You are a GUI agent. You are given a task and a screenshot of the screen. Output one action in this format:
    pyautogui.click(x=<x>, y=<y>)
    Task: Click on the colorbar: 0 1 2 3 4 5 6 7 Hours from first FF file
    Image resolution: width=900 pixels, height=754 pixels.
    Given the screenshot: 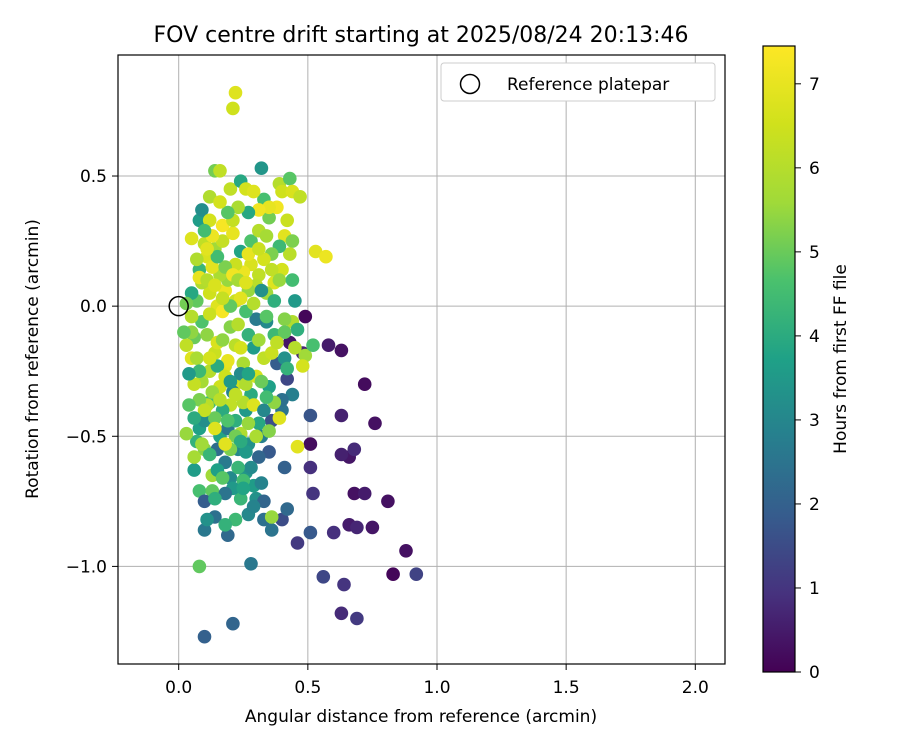 What is the action you would take?
    pyautogui.click(x=806, y=364)
    